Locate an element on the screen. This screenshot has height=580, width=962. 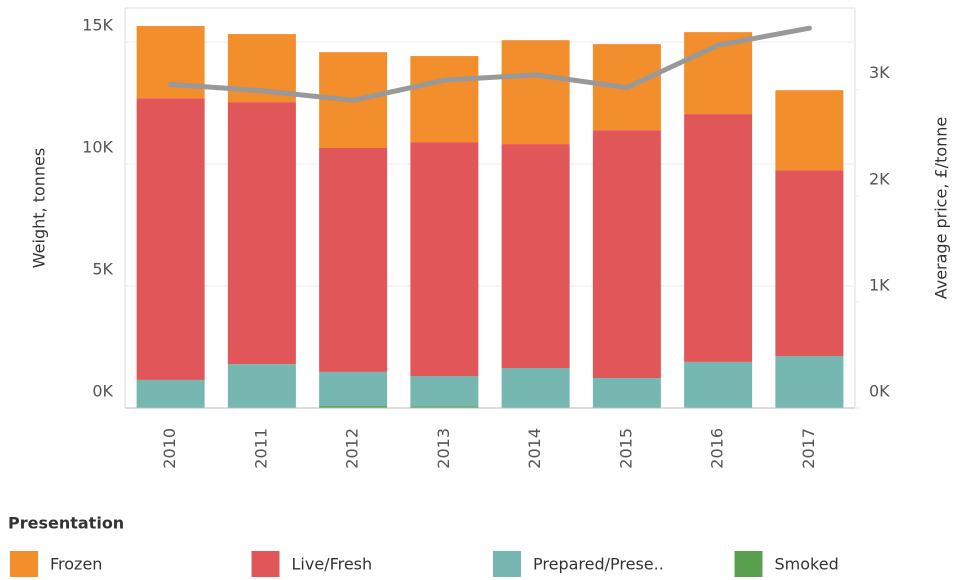
legend-title: Presentation is located at coordinates (66, 523).